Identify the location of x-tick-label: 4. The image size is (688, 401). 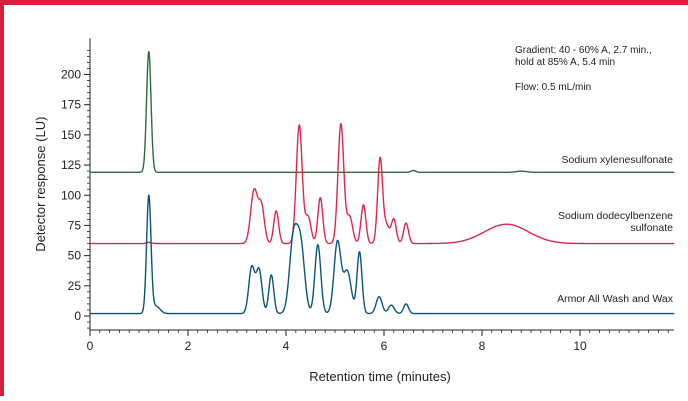
(286, 346).